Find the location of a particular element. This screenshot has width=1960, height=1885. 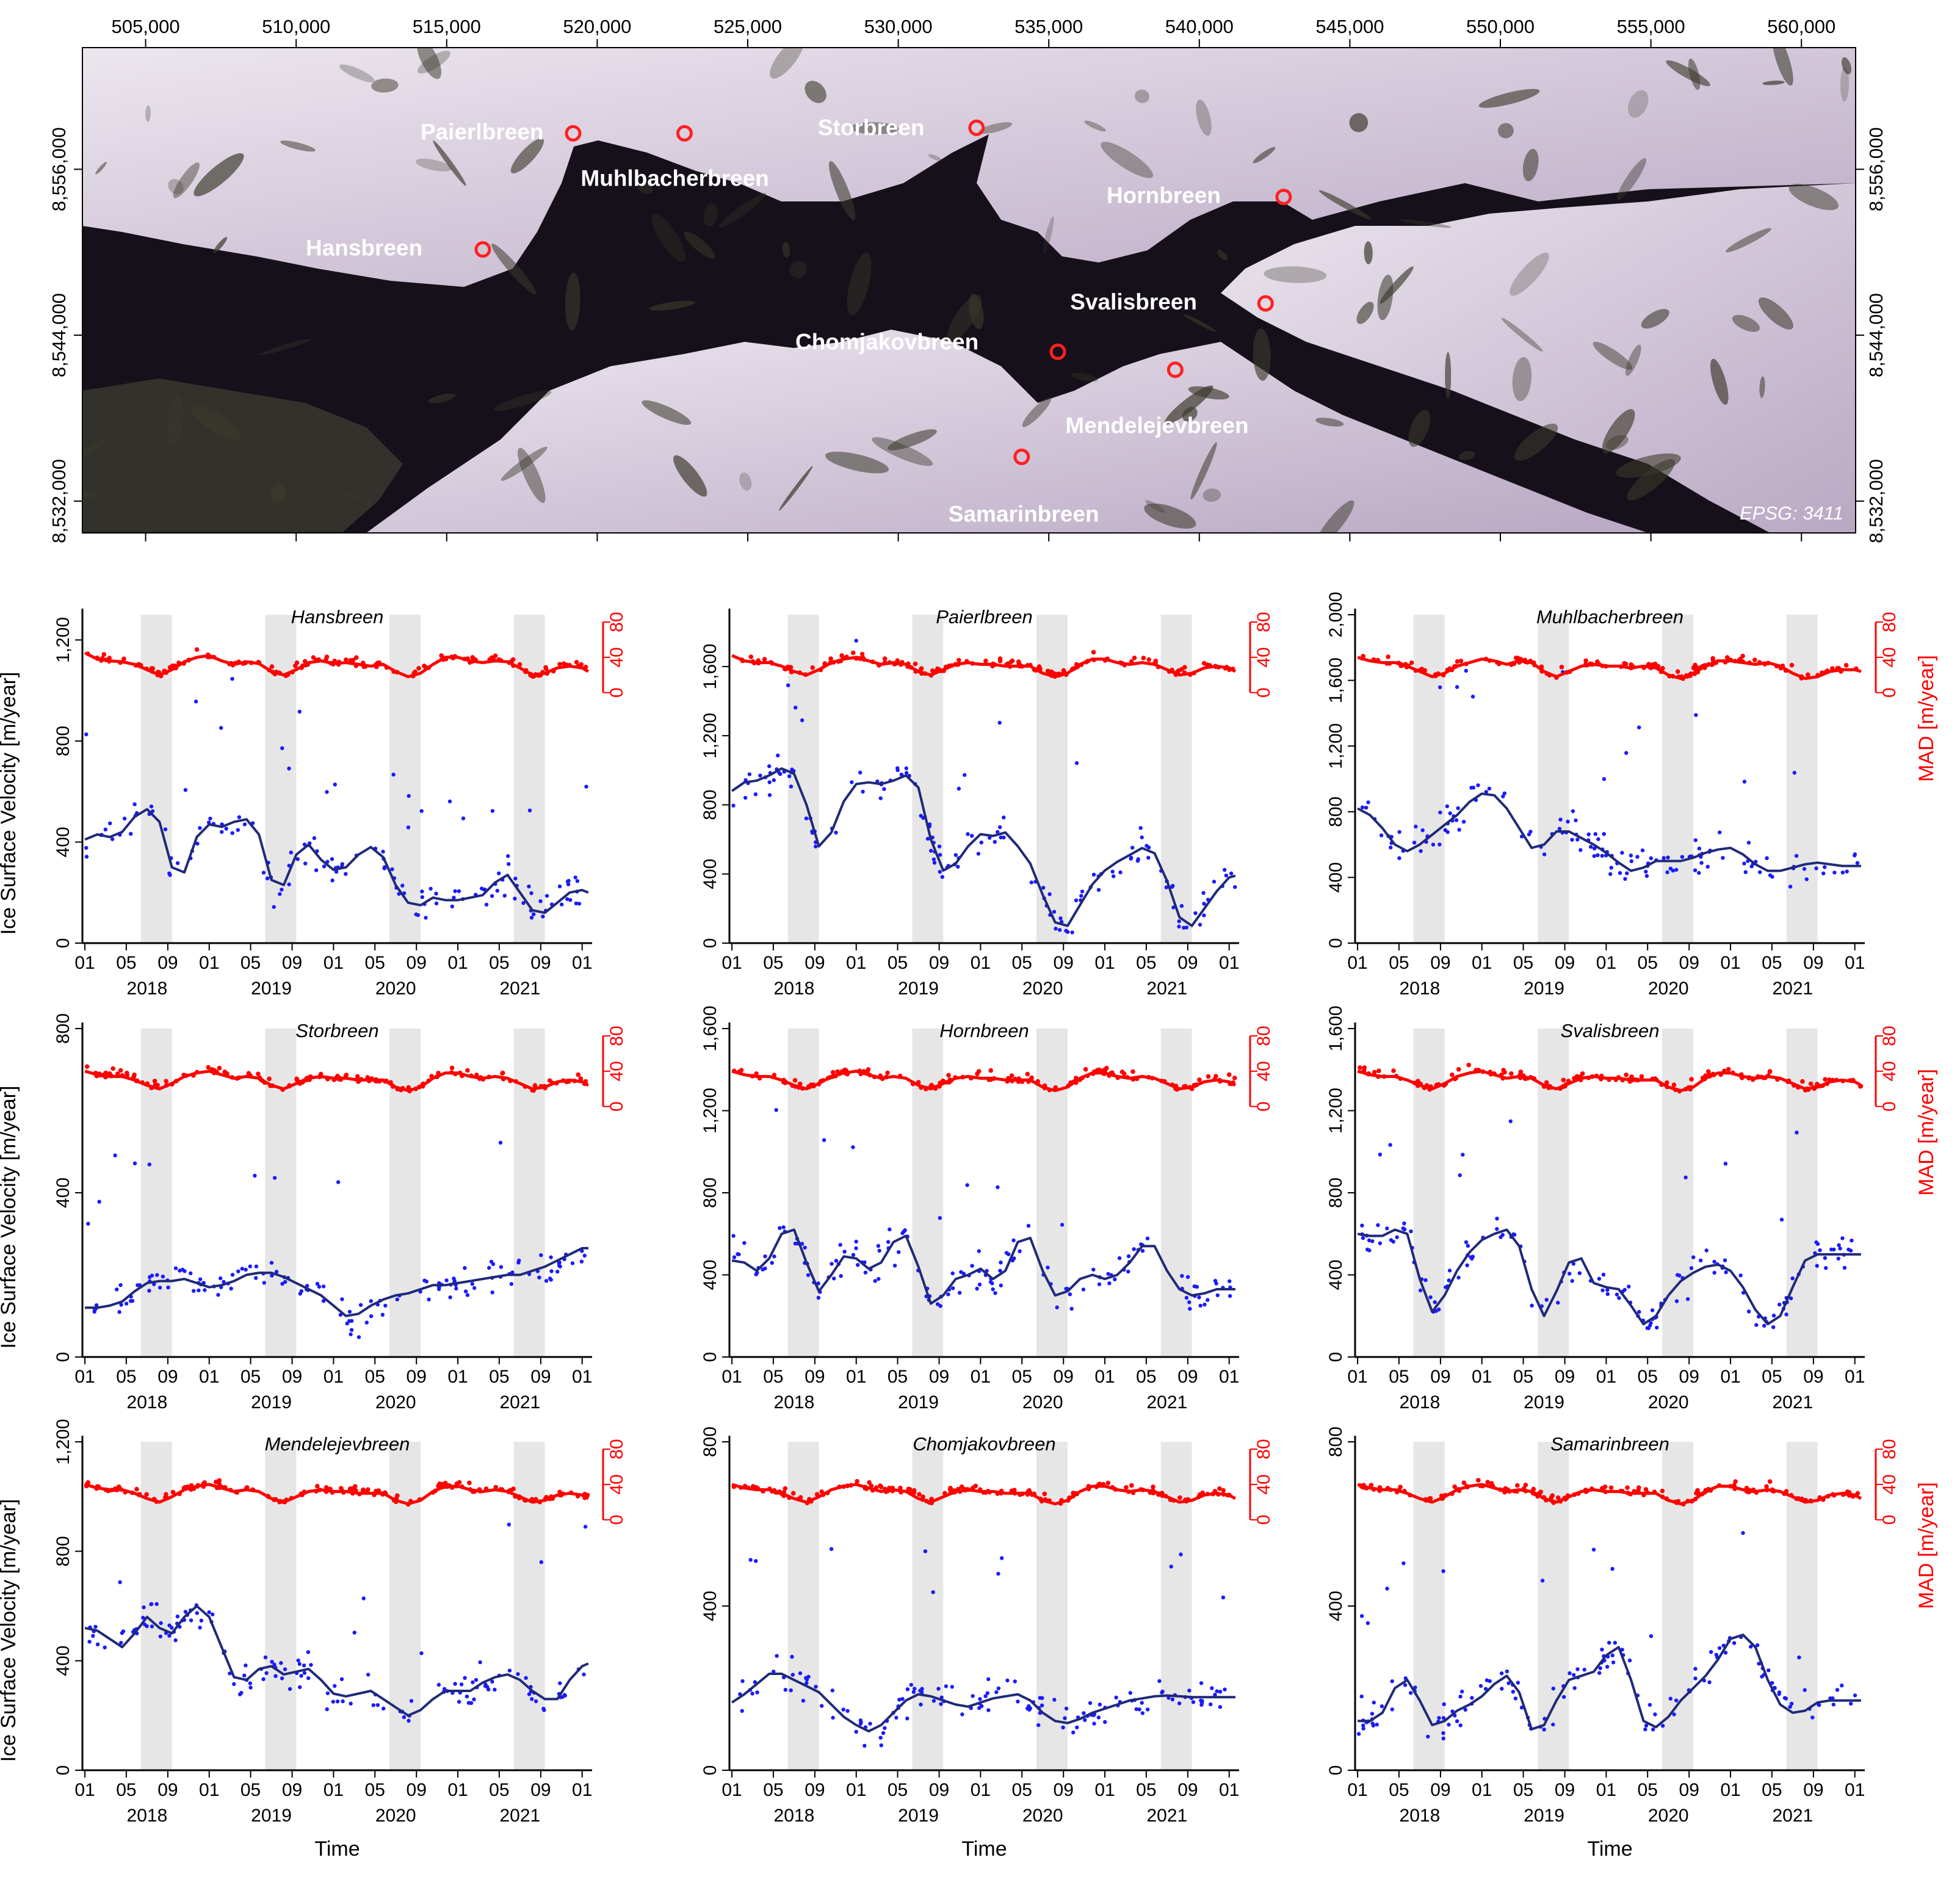

ytick-label: 800 is located at coordinates (63, 1028).